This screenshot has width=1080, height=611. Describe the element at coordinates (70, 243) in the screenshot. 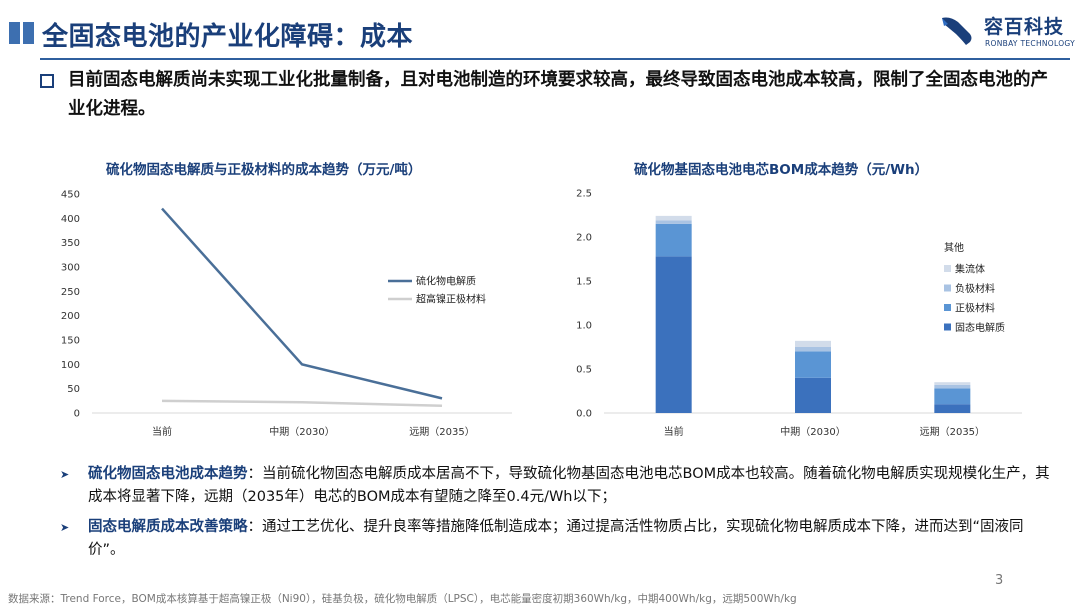

I see `y-tick-label: 350` at that location.